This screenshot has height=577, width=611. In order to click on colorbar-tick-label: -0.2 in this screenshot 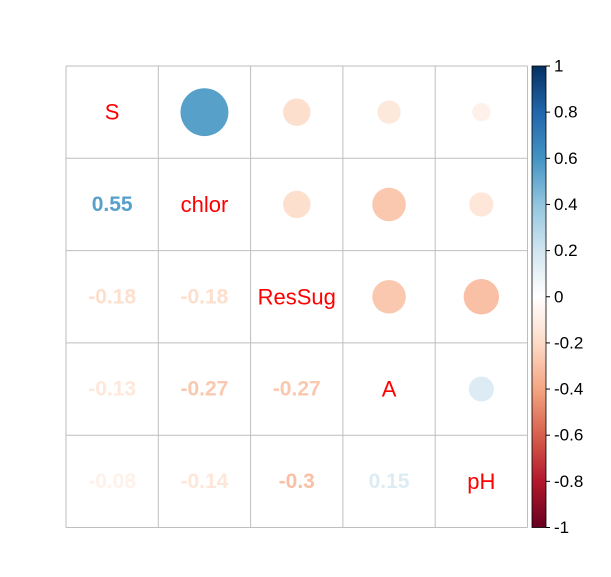, I will do `click(568, 342)`.